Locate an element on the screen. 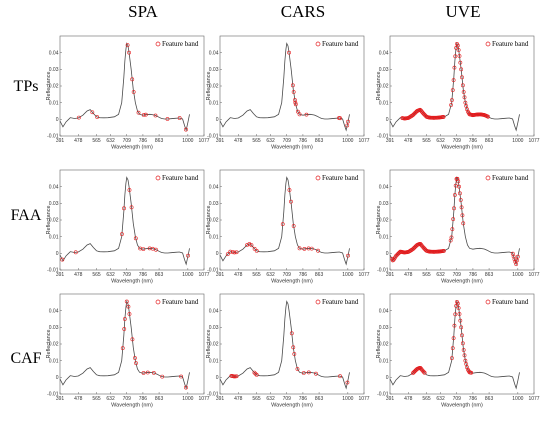  plot-frame is located at coordinates (292, 86).